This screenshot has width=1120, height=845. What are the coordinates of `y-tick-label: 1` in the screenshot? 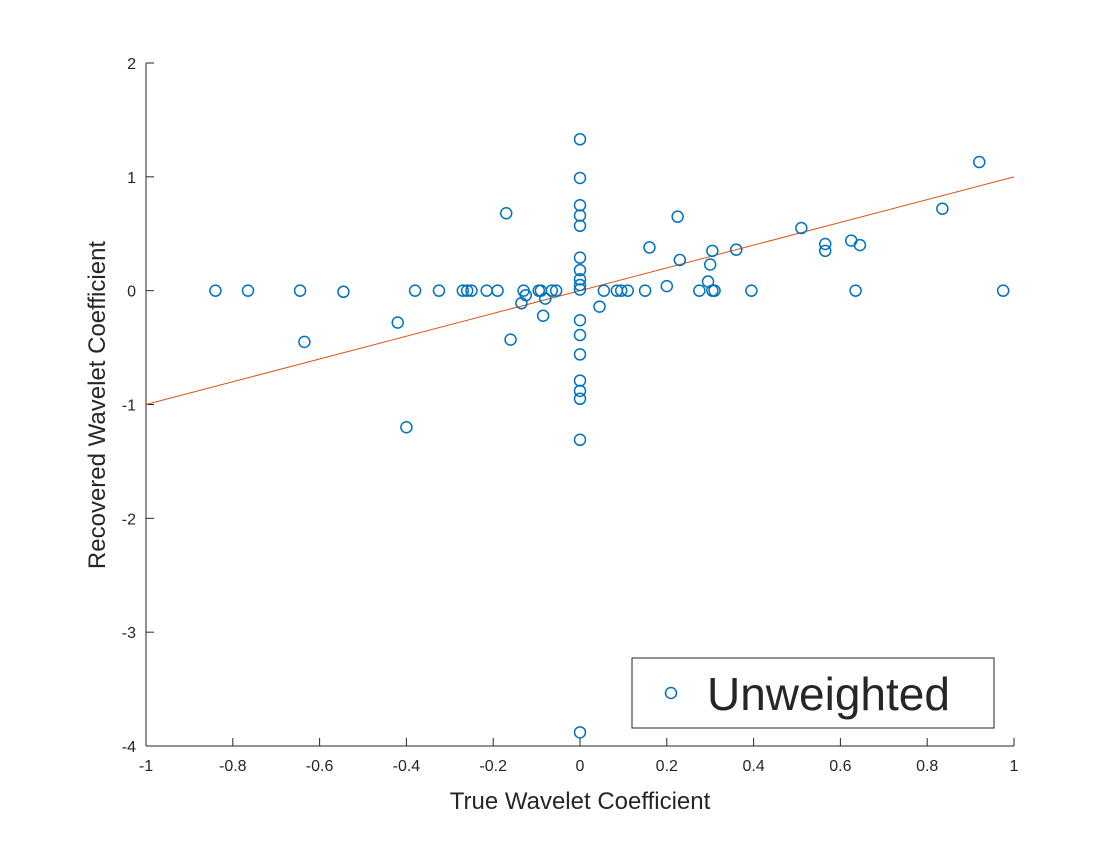 It's located at (131, 178).